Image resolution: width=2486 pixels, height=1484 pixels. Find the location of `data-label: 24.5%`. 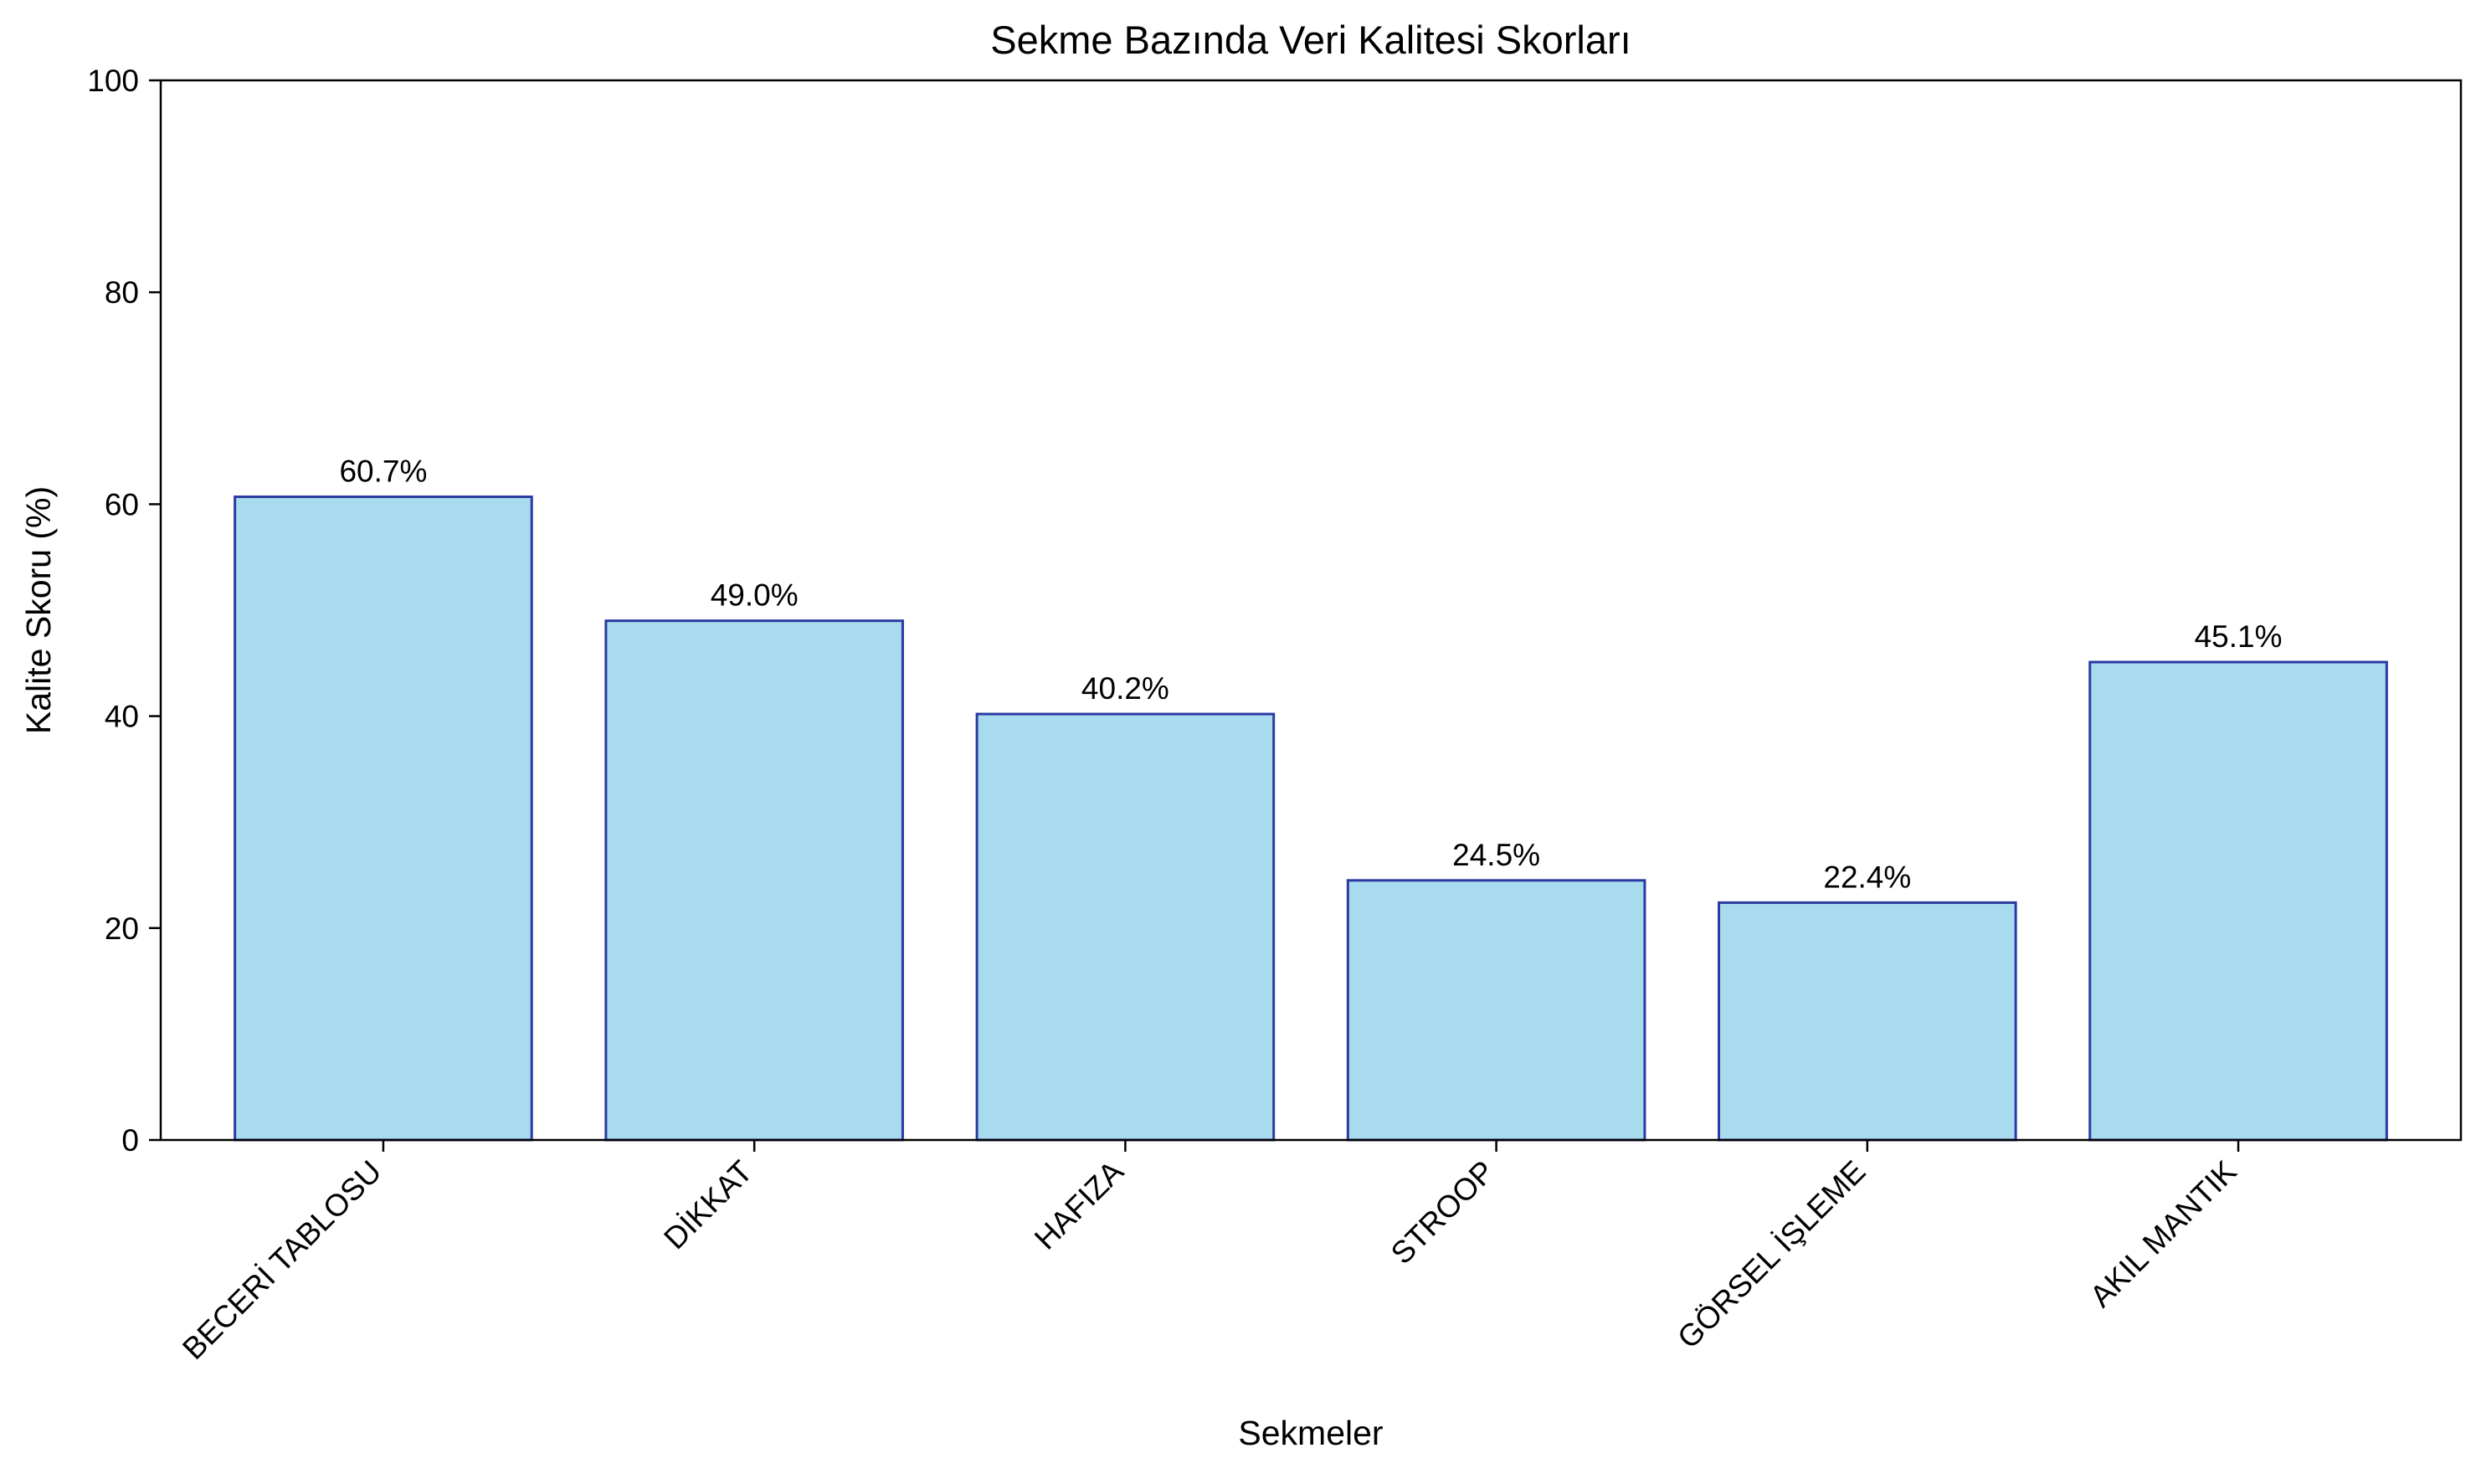

data-label: 24.5% is located at coordinates (1496, 855).